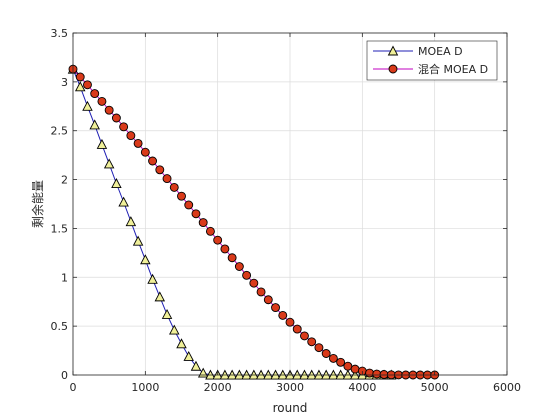  I want to click on y-tick-label: 1.5, so click(60, 228).